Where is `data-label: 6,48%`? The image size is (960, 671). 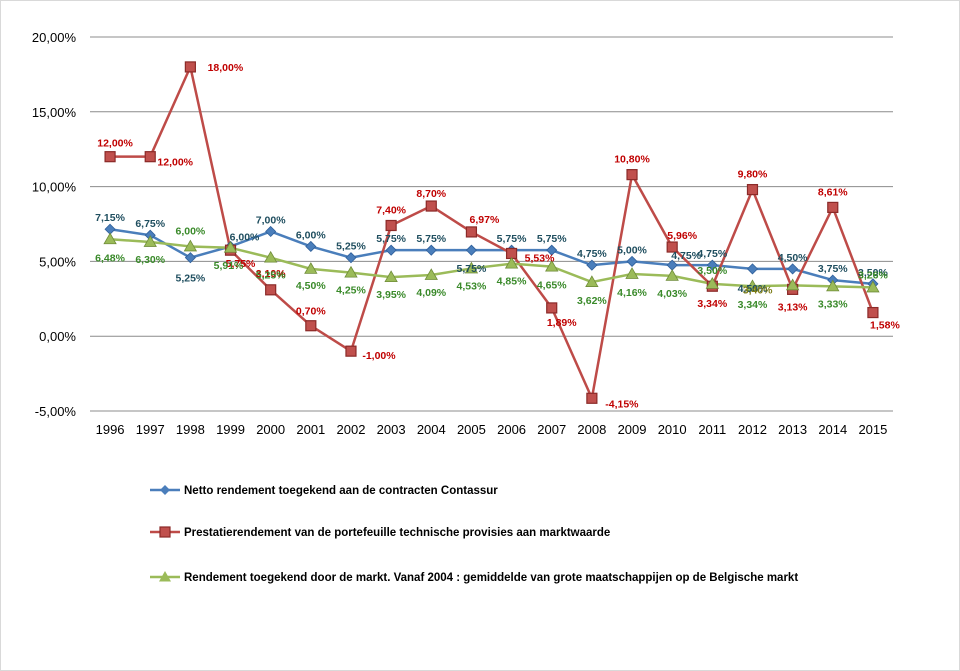
data-label: 6,48% is located at coordinates (110, 258).